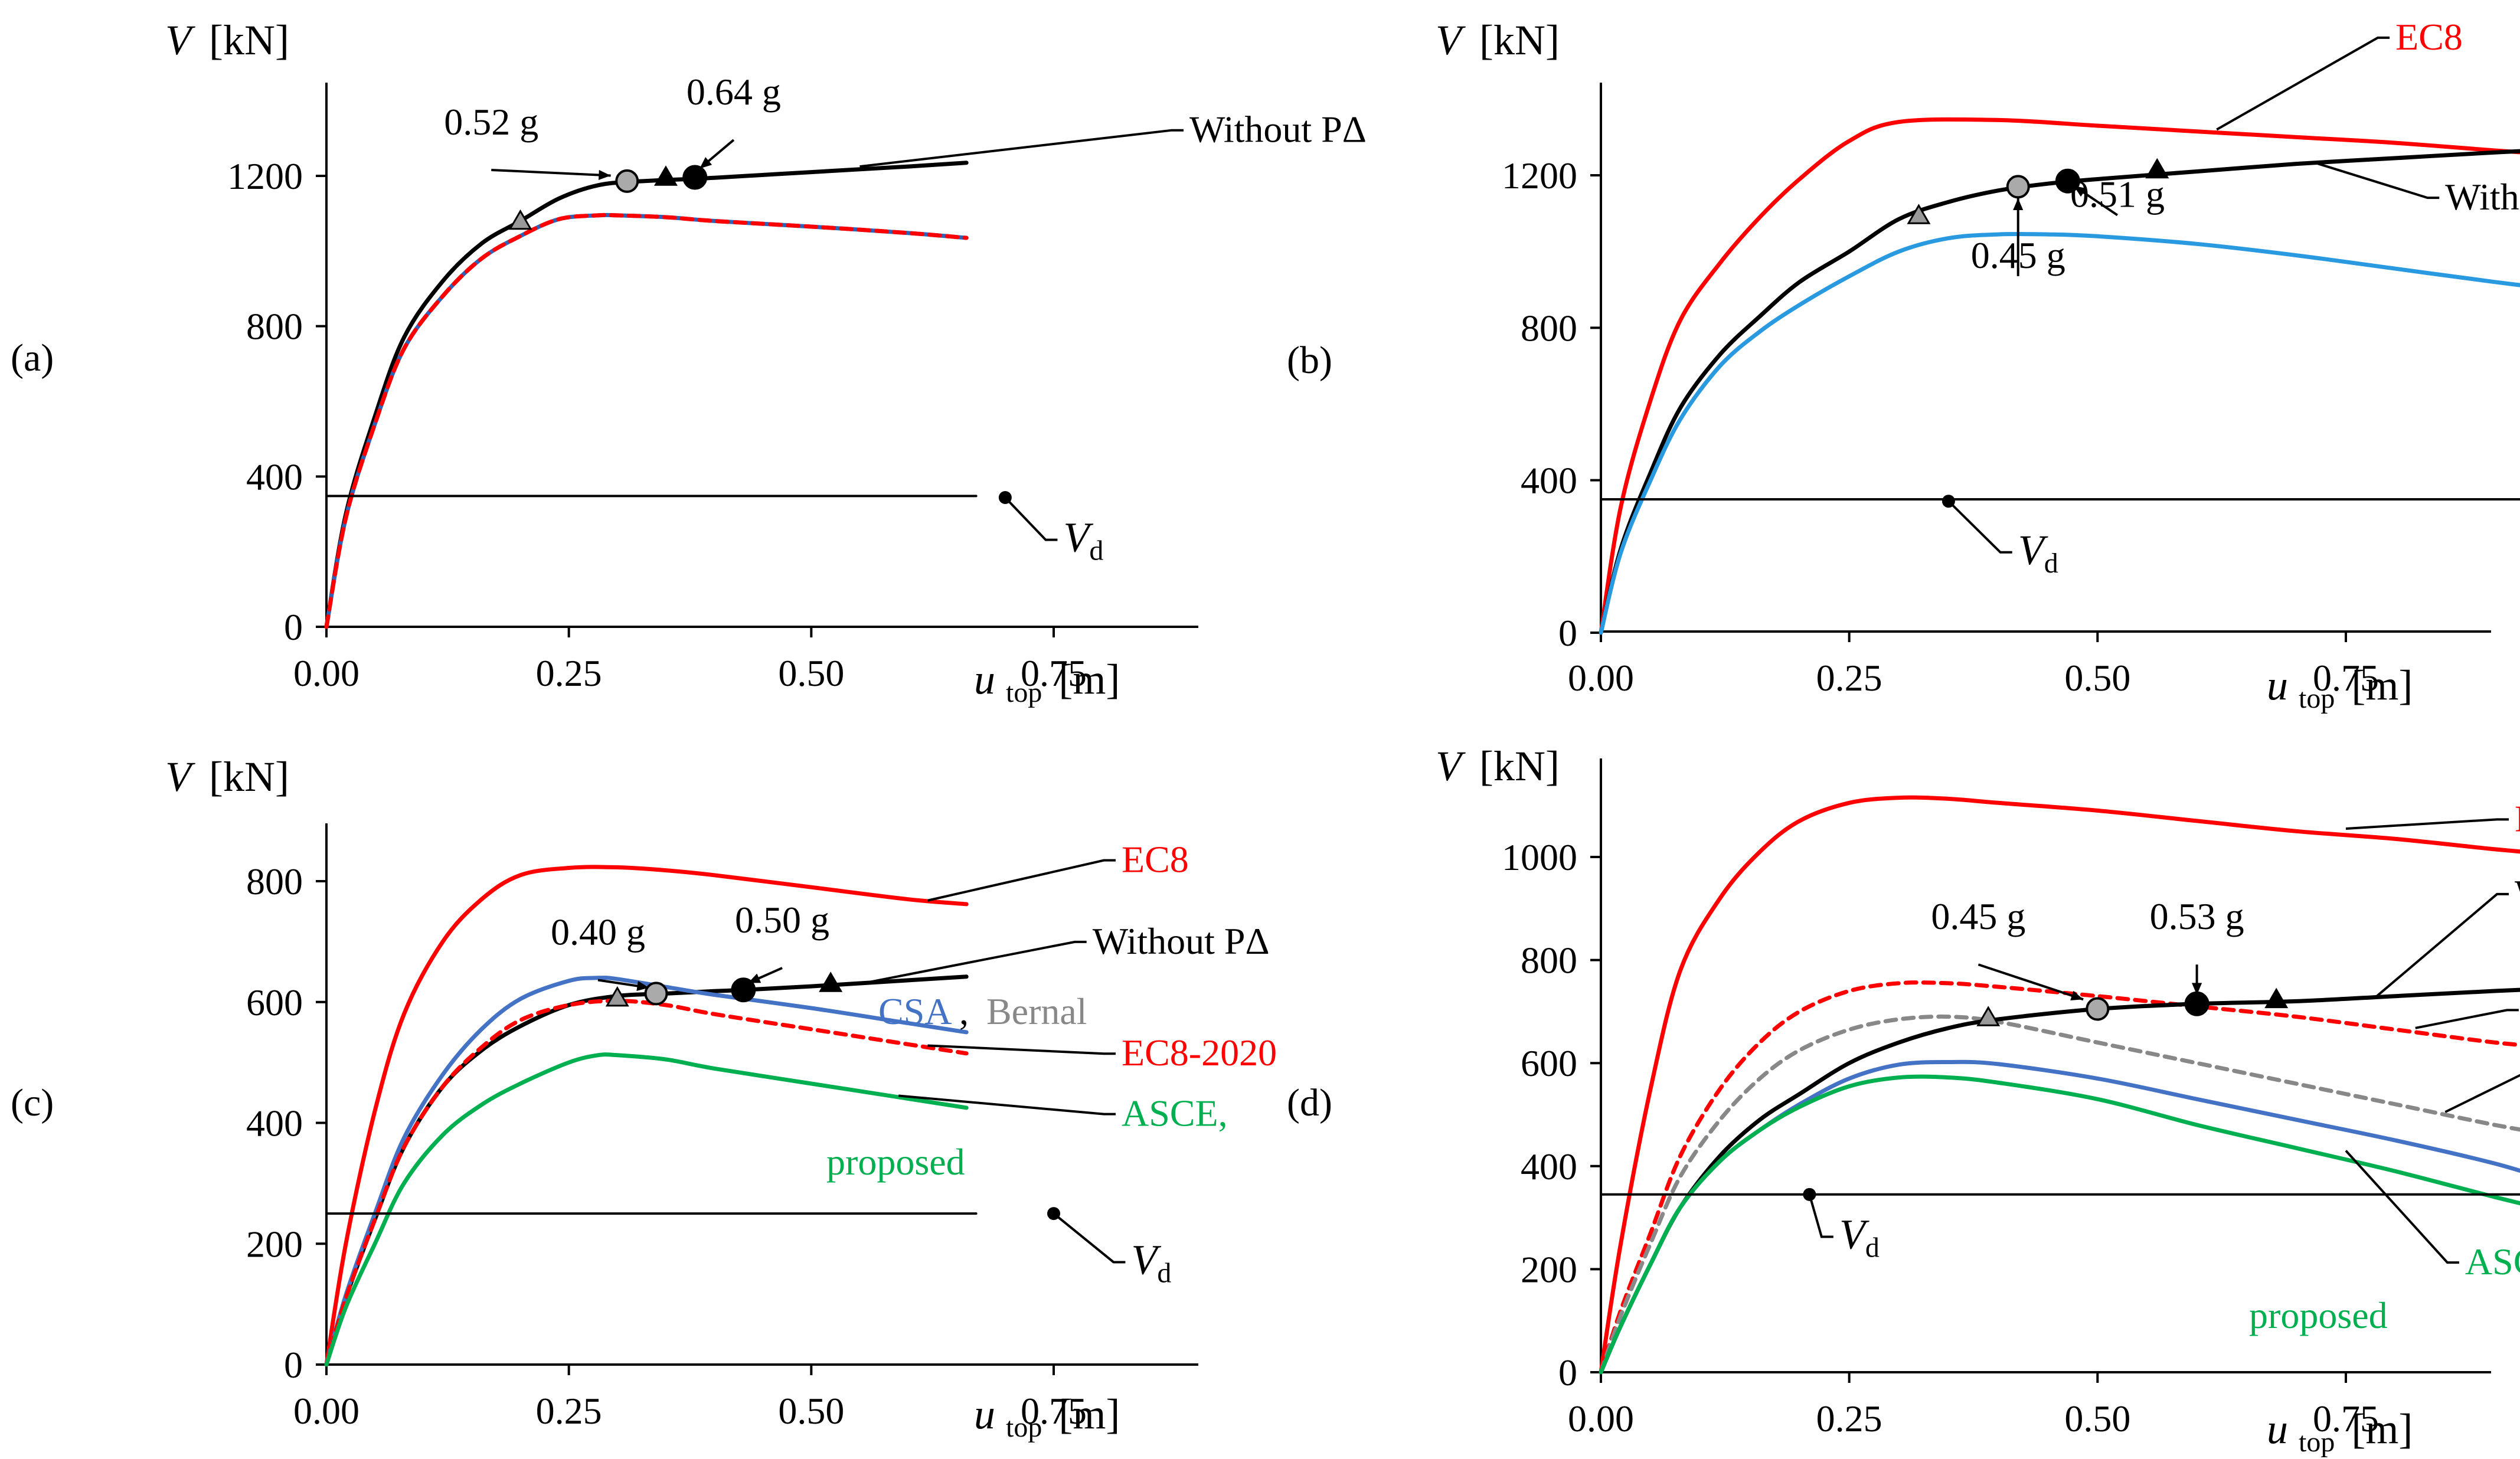 This screenshot has width=2520, height=1459. Describe the element at coordinates (1810, 1194) in the screenshot. I see `panel-d-marker-dot` at that location.